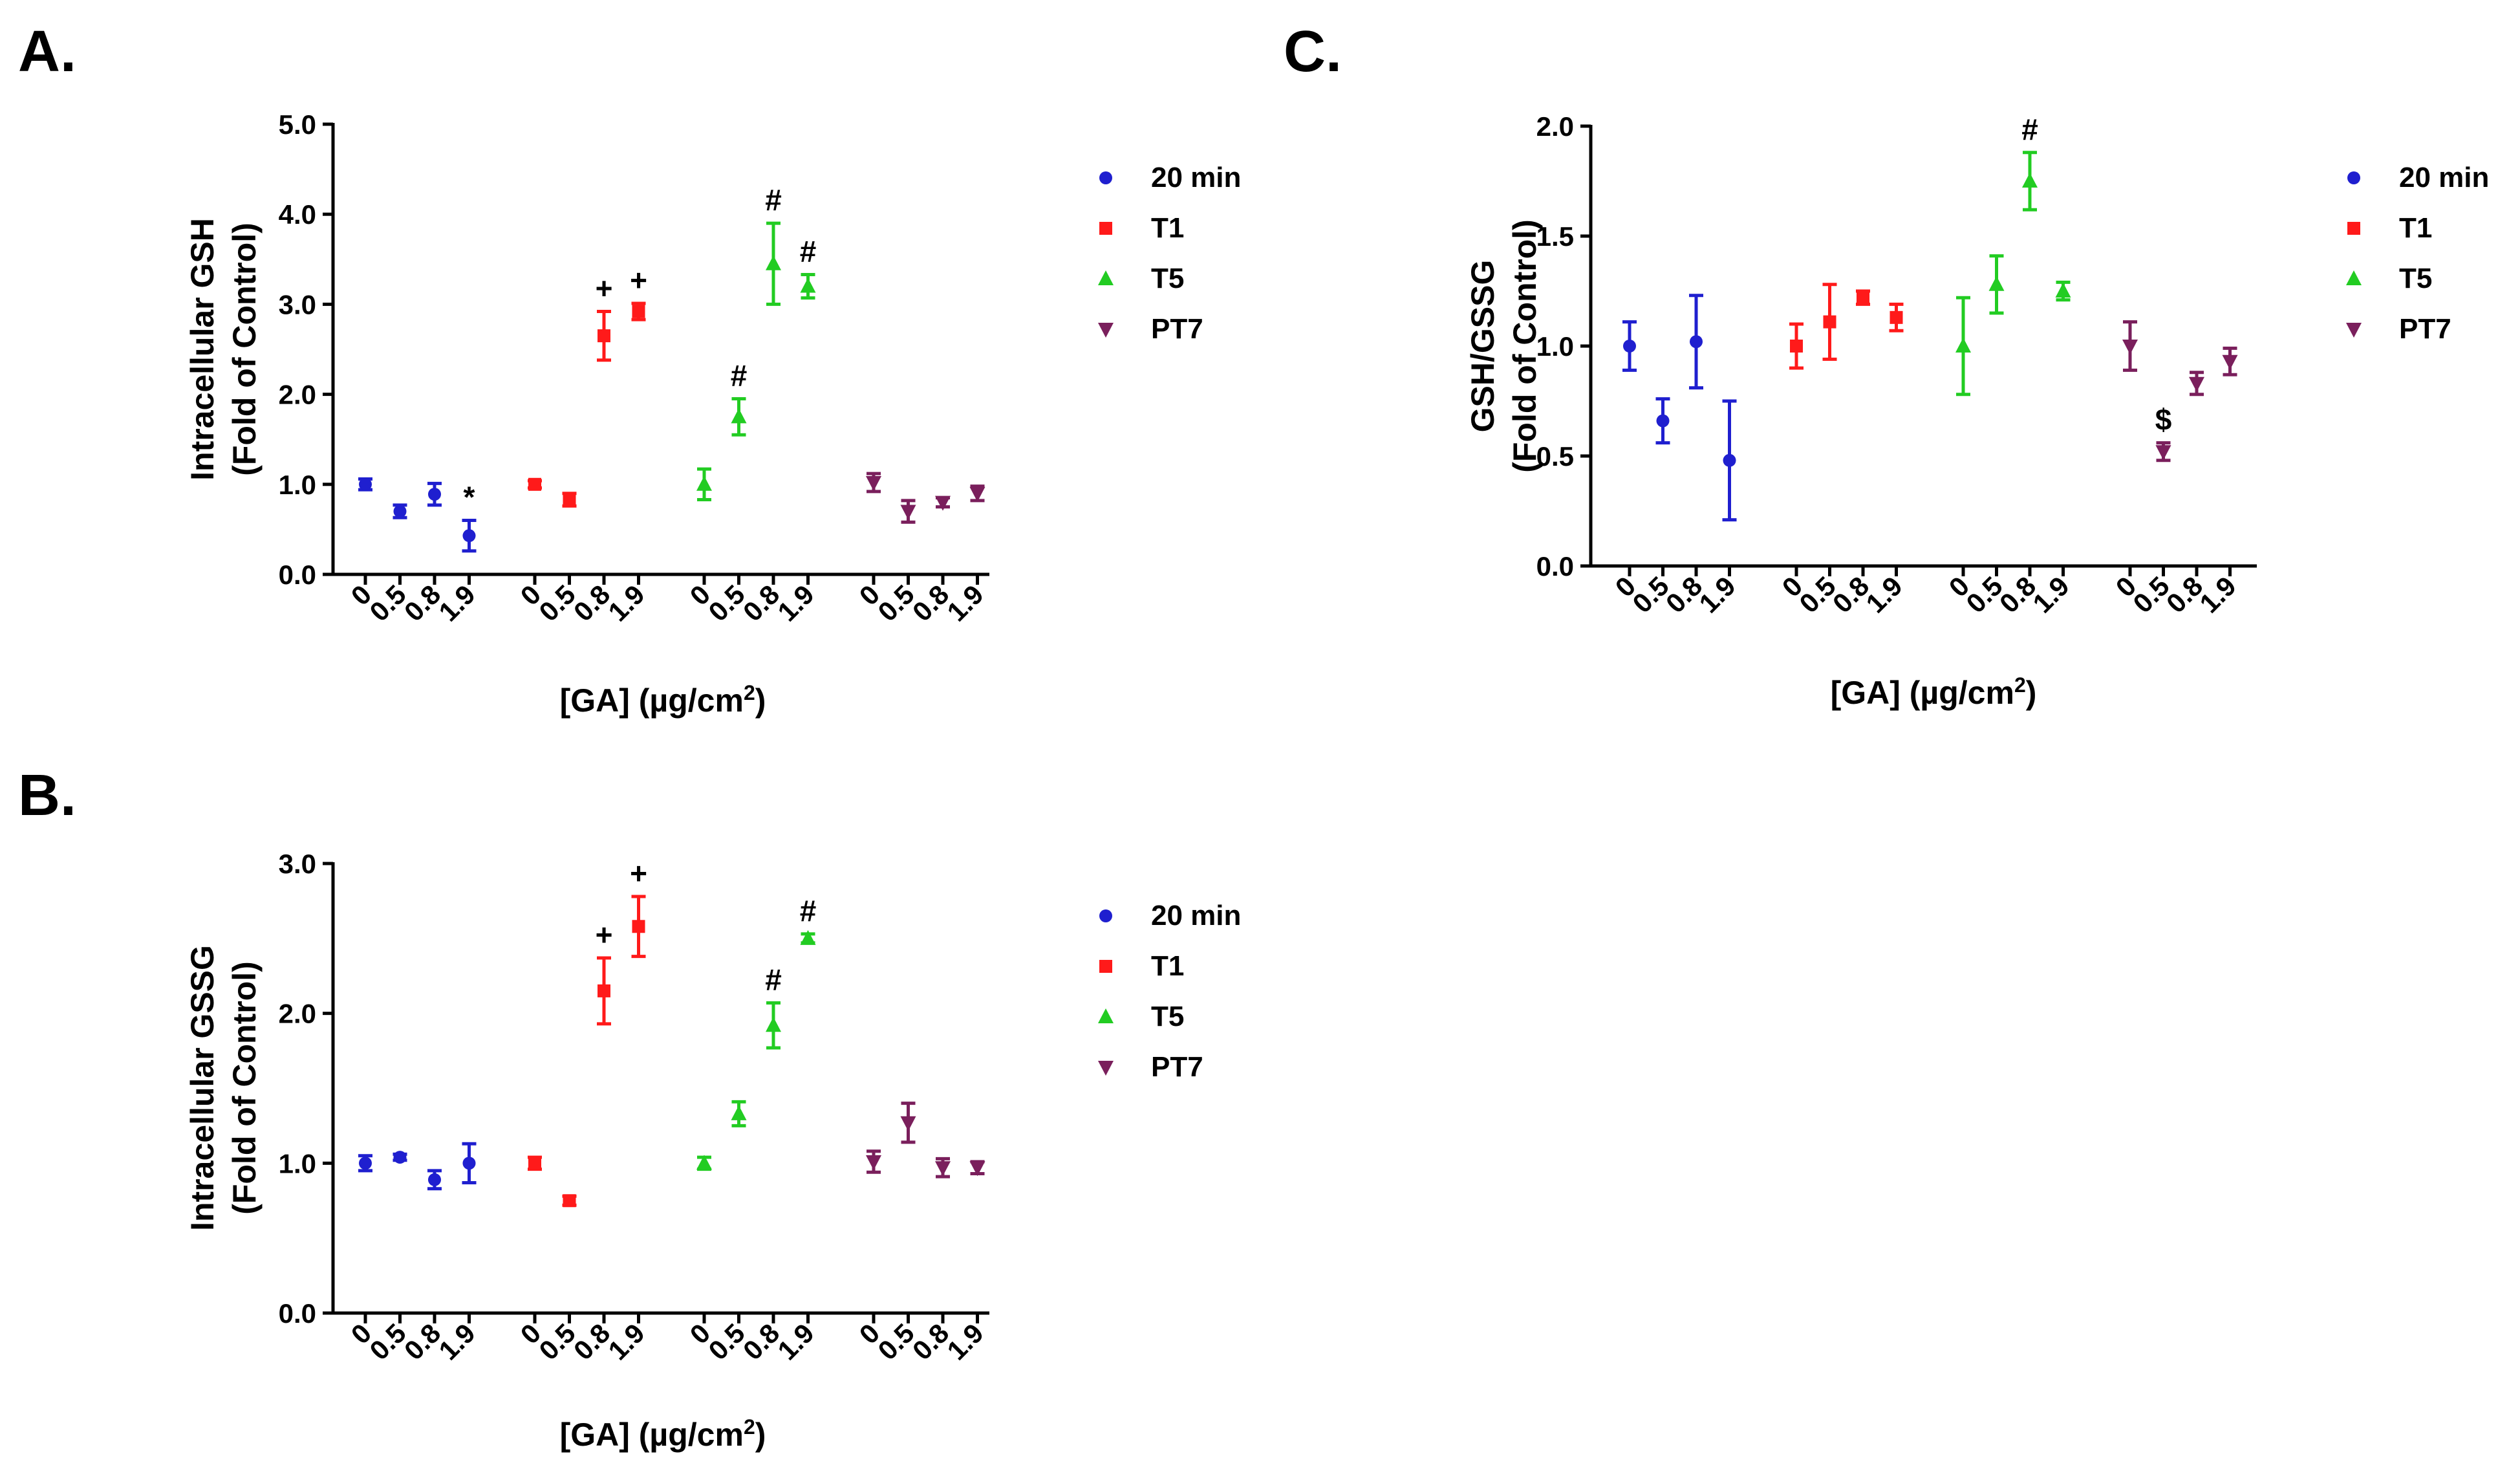 The width and height of the screenshot is (2520, 1478). Describe the element at coordinates (2163, 420) in the screenshot. I see `significance-marker: $` at that location.